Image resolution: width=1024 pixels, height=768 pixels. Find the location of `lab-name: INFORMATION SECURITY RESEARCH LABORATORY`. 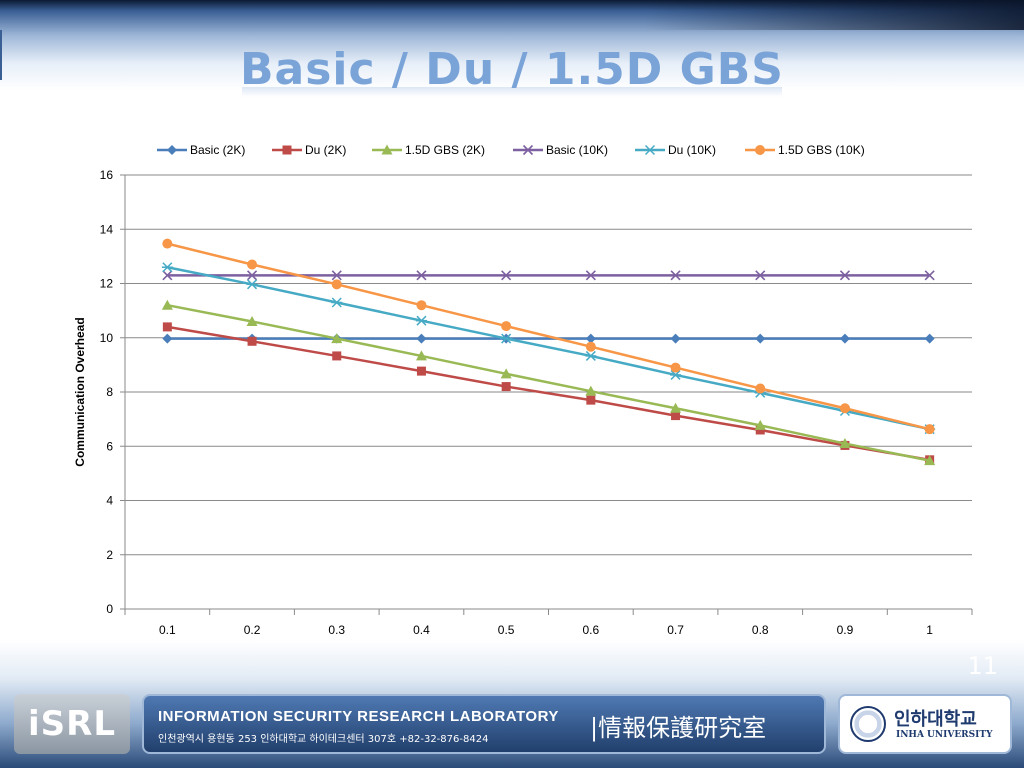

lab-name: INFORMATION SECURITY RESEARCH LABORATORY is located at coordinates (358, 716).